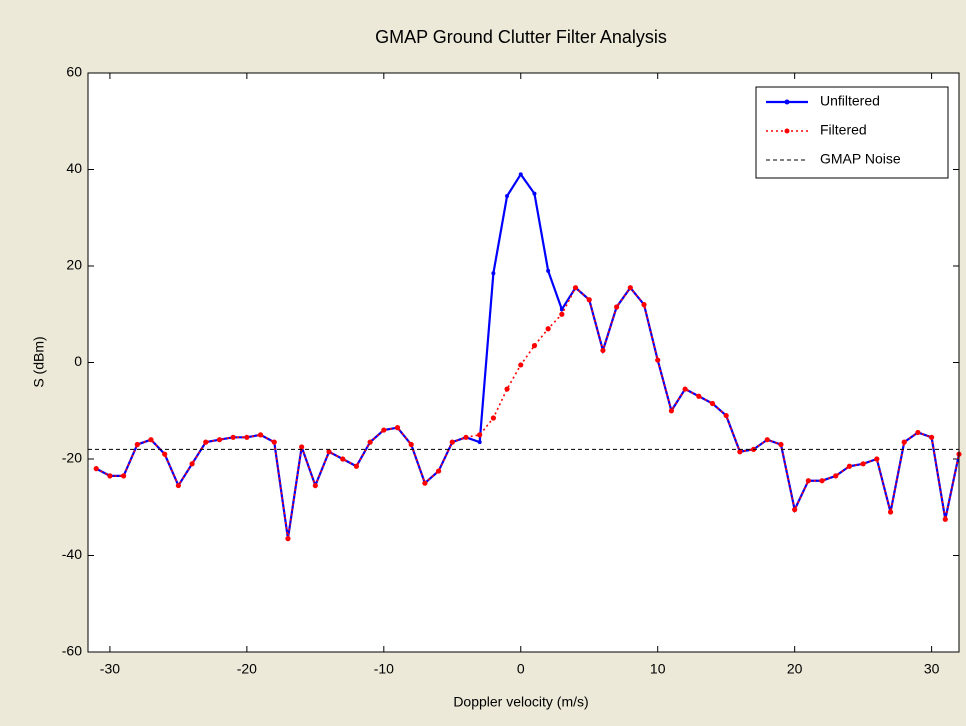 The height and width of the screenshot is (726, 966). Describe the element at coordinates (74, 168) in the screenshot. I see `y-tick-label: 40` at that location.